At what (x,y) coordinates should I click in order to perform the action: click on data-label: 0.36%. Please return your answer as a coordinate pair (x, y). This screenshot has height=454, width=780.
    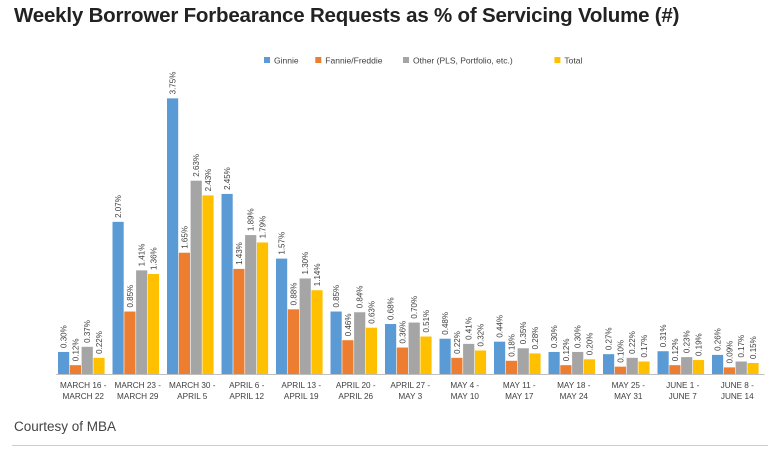
    Looking at the image, I should click on (402, 332).